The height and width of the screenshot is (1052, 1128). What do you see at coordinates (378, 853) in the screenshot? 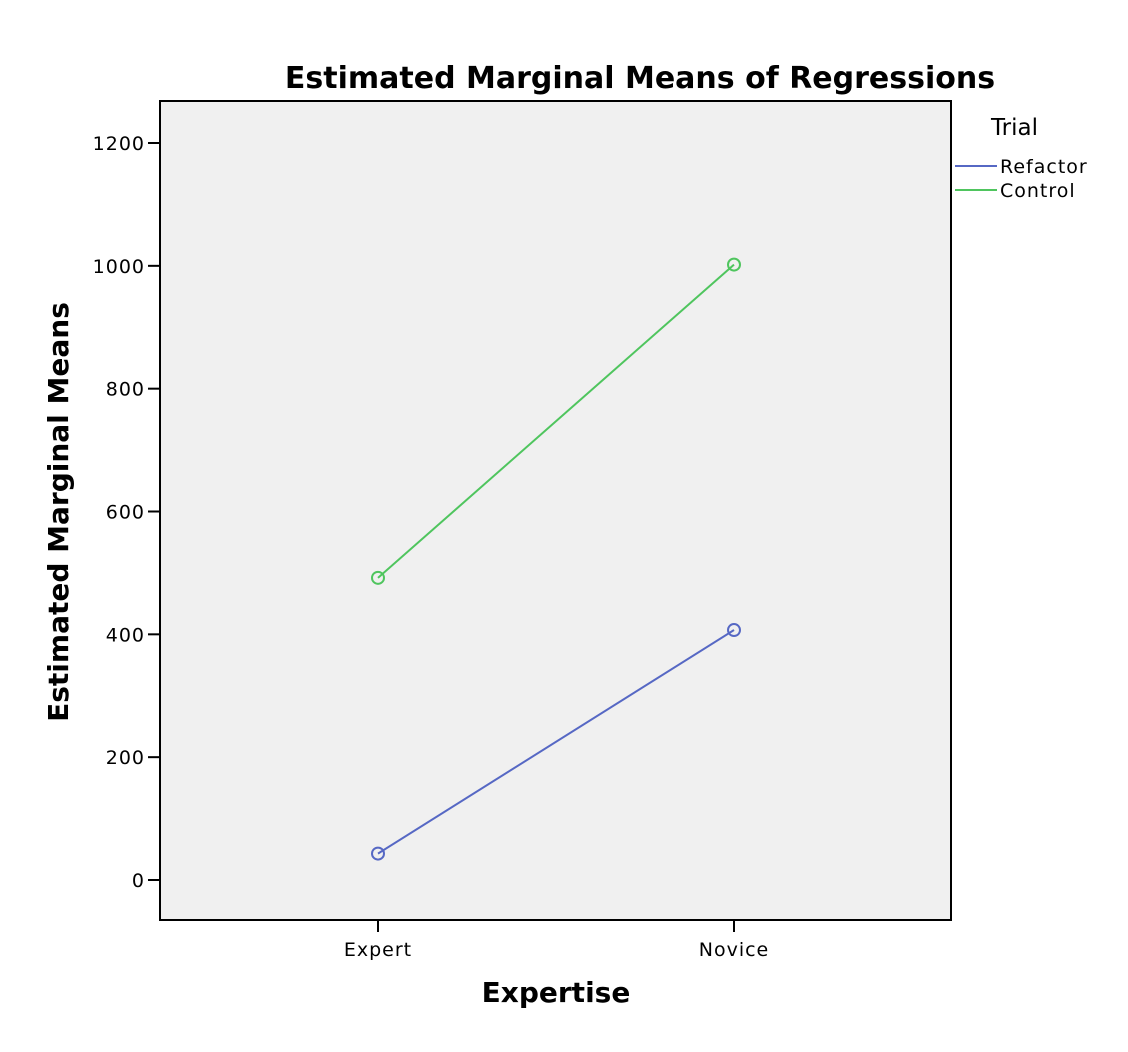
I see `point-refactor-expert` at bounding box center [378, 853].